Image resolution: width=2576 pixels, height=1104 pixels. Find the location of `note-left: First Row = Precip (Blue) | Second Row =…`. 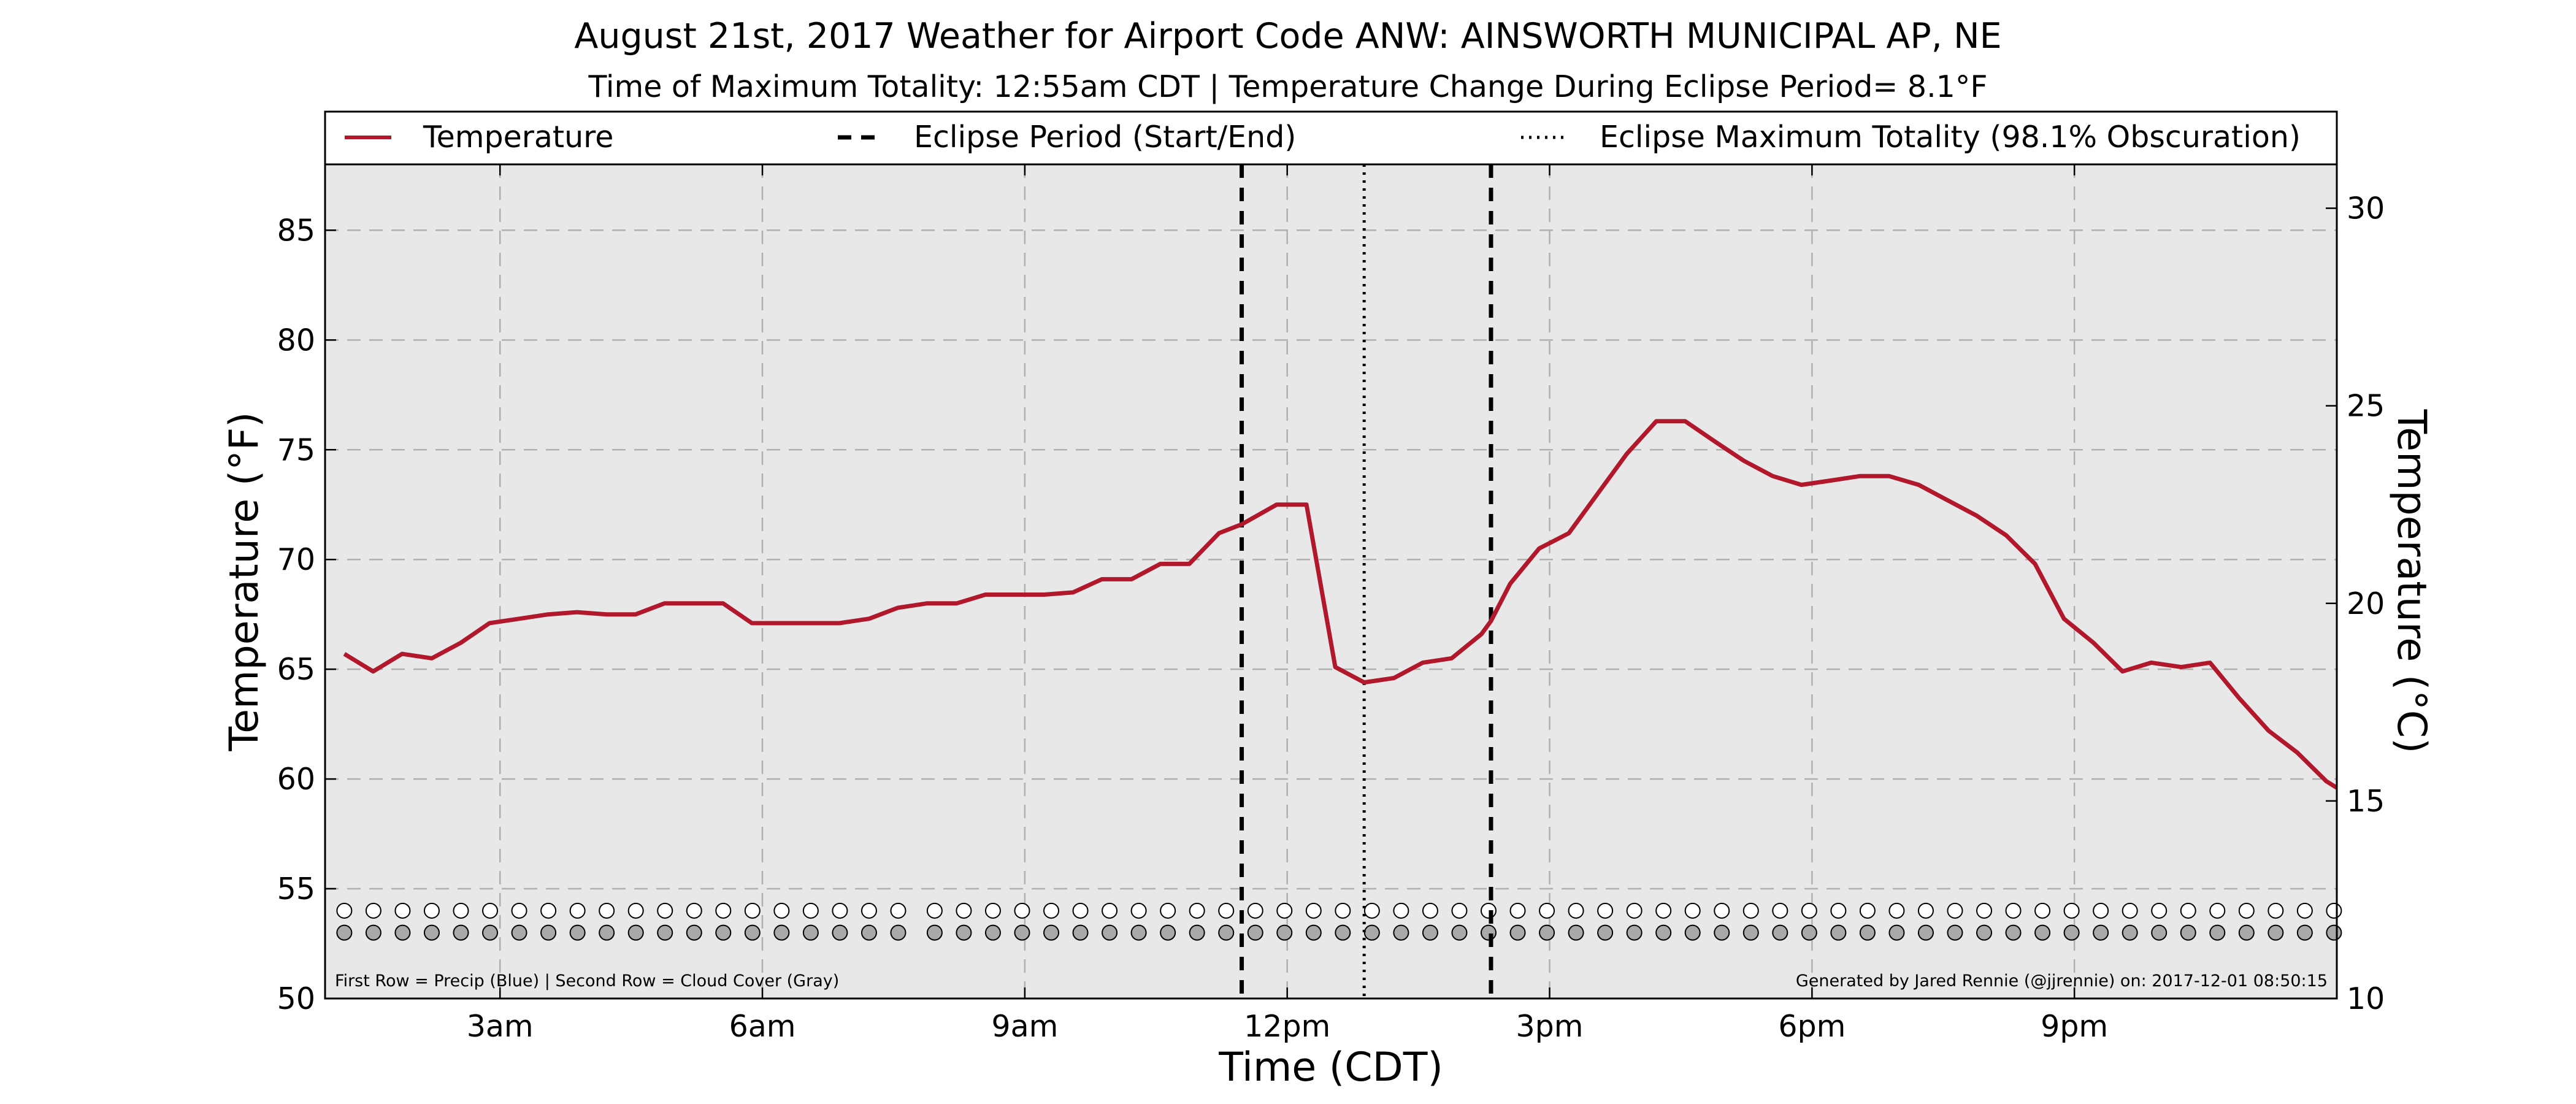

note-left: First Row = Precip (Blue) | Second Row =… is located at coordinates (587, 981).